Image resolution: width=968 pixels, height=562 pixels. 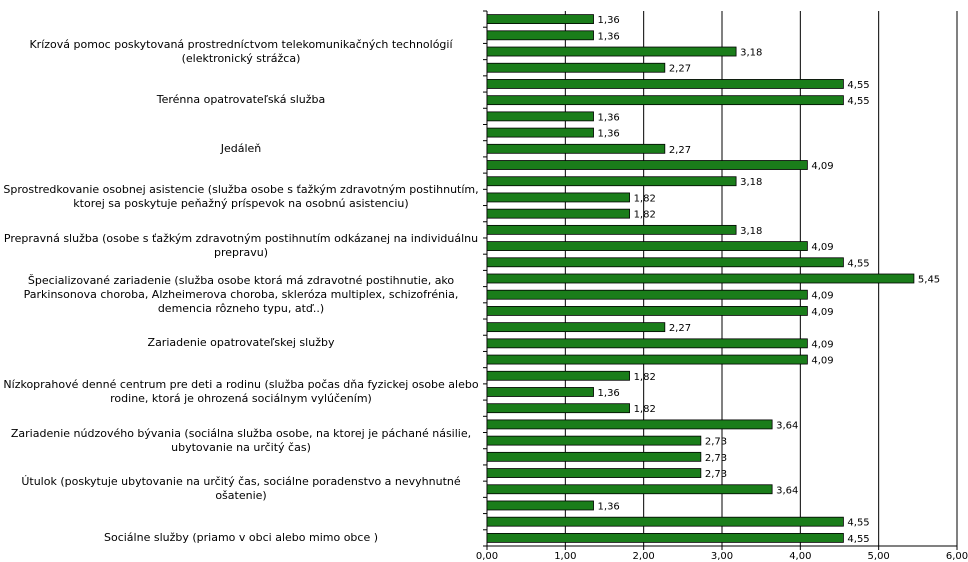 I want to click on category-label: Jedáleň, so click(x=241, y=148).